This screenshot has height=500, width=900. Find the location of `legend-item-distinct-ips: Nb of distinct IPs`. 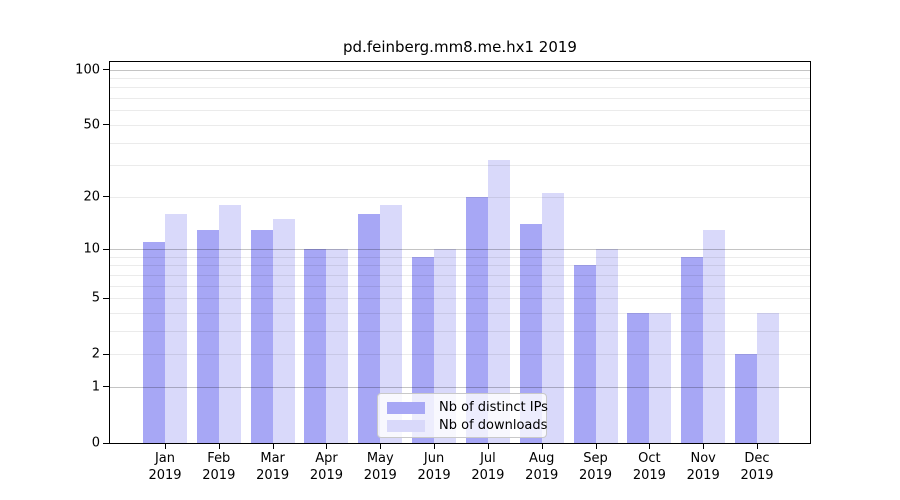

legend-item-distinct-ips: Nb of distinct IPs is located at coordinates (467, 407).